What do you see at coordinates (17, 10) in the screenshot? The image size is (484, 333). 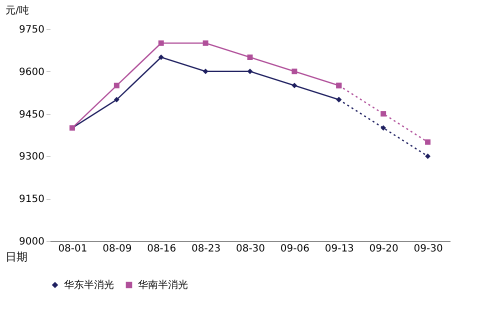 I see `y-axis-title: 元/吨` at bounding box center [17, 10].